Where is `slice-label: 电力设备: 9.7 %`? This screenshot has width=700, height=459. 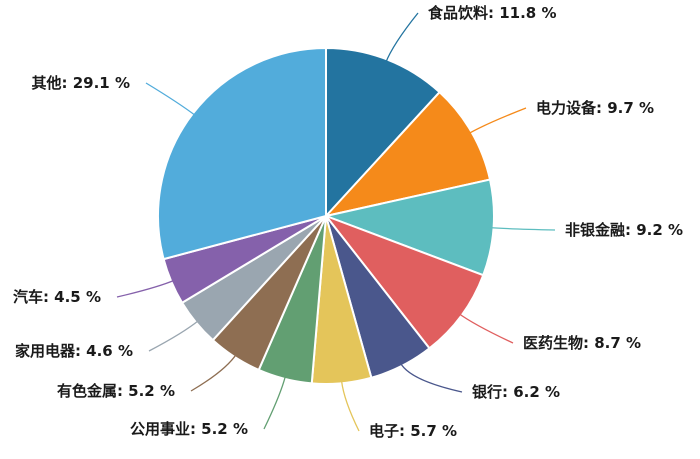 slice-label: 电力设备: 9.7 % is located at coordinates (595, 108).